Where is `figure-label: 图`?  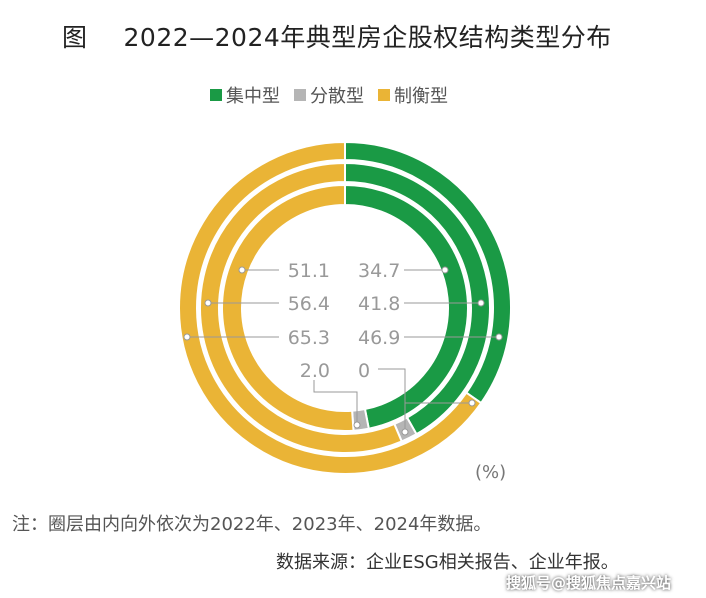 figure-label: 图 is located at coordinates (75, 37).